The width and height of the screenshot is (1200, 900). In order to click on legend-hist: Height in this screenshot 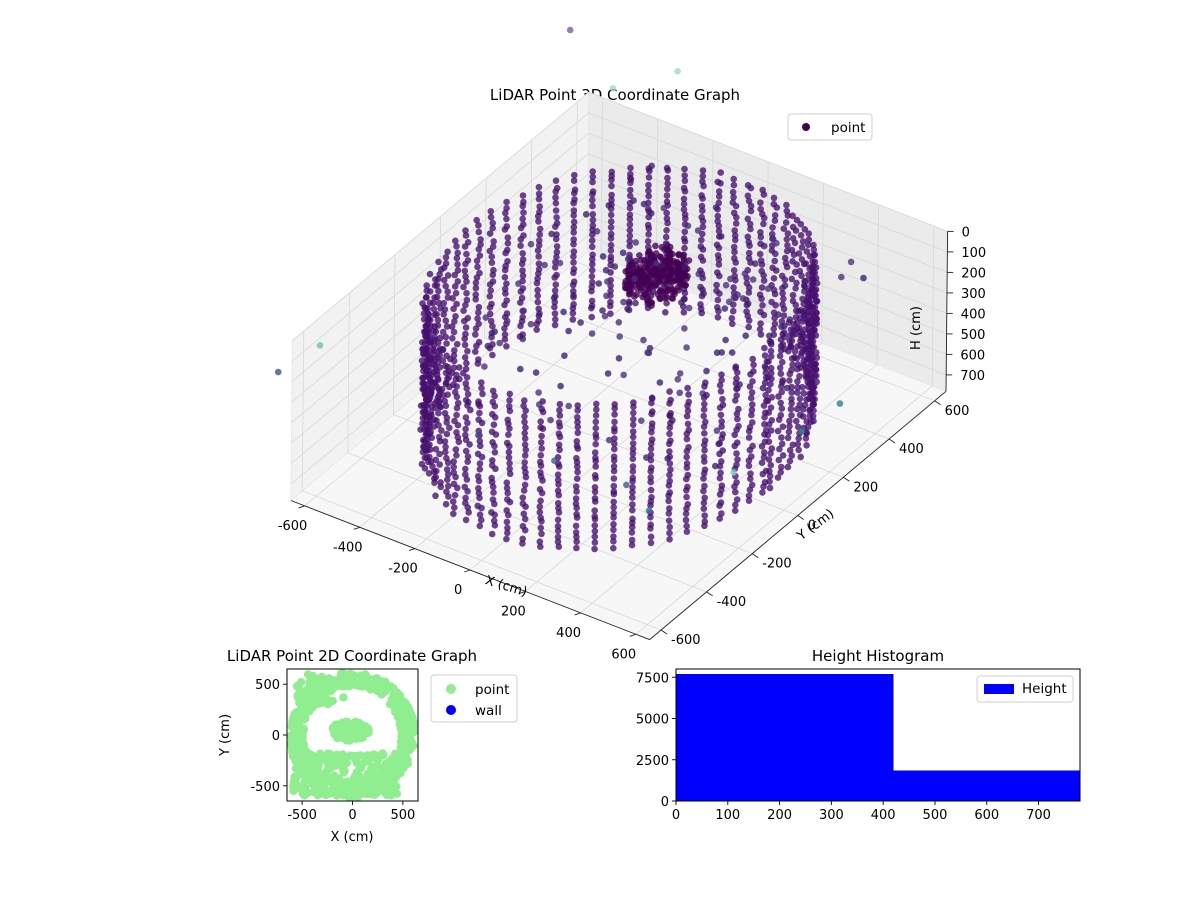, I will do `click(1025, 689)`.